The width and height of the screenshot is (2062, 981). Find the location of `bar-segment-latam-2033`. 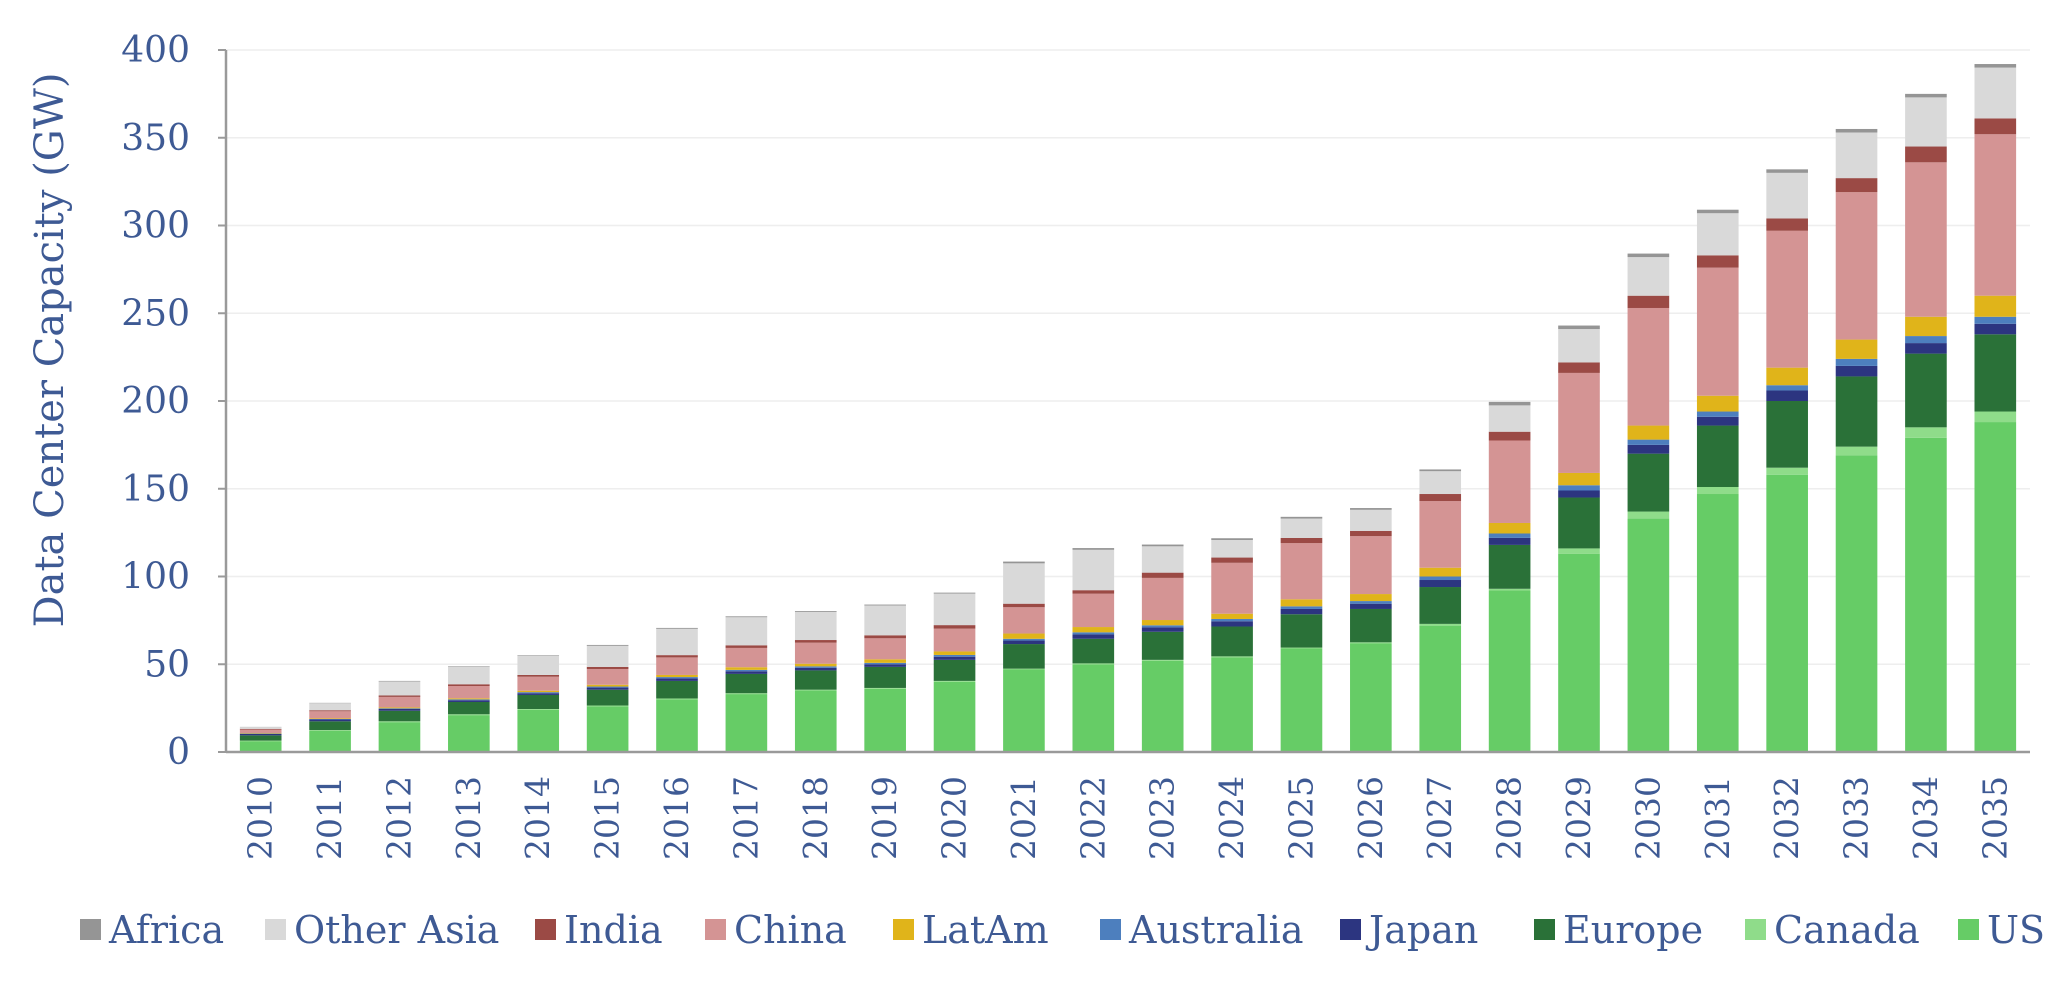

bar-segment-latam-2033 is located at coordinates (1856, 349).